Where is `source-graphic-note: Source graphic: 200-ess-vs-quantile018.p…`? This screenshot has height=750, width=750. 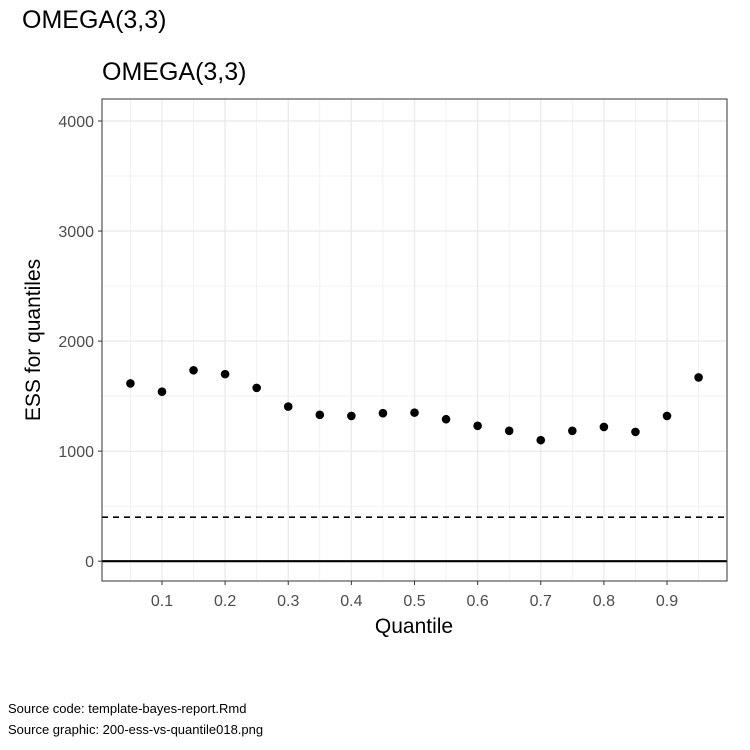
source-graphic-note: Source graphic: 200-ess-vs-quantile018.p… is located at coordinates (136, 729).